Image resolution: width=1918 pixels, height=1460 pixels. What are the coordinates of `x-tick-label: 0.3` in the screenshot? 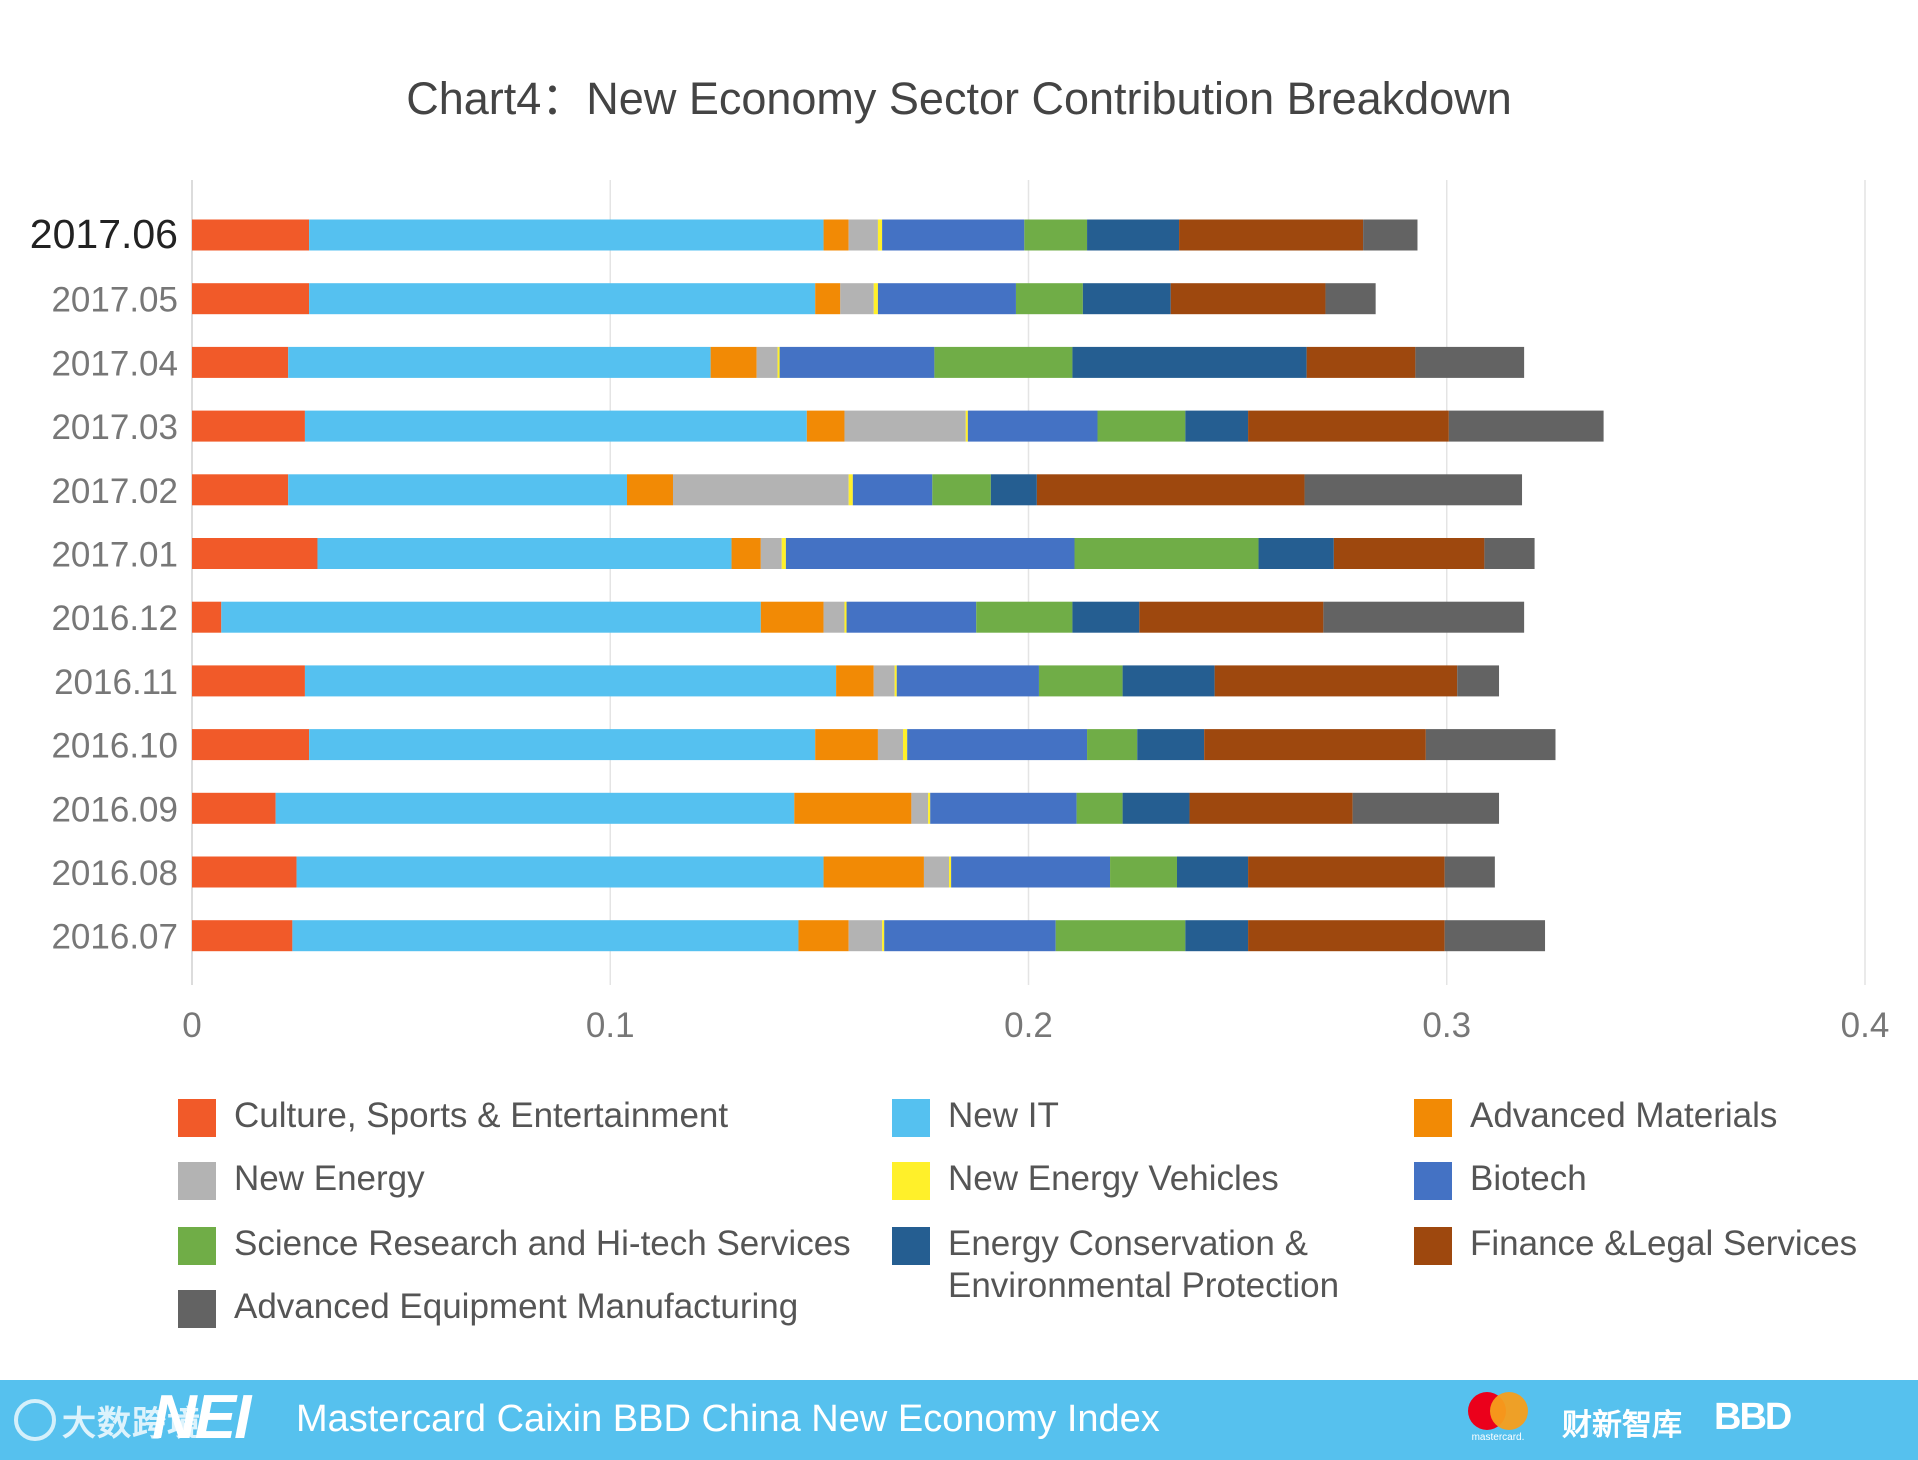 It's located at (1446, 1025).